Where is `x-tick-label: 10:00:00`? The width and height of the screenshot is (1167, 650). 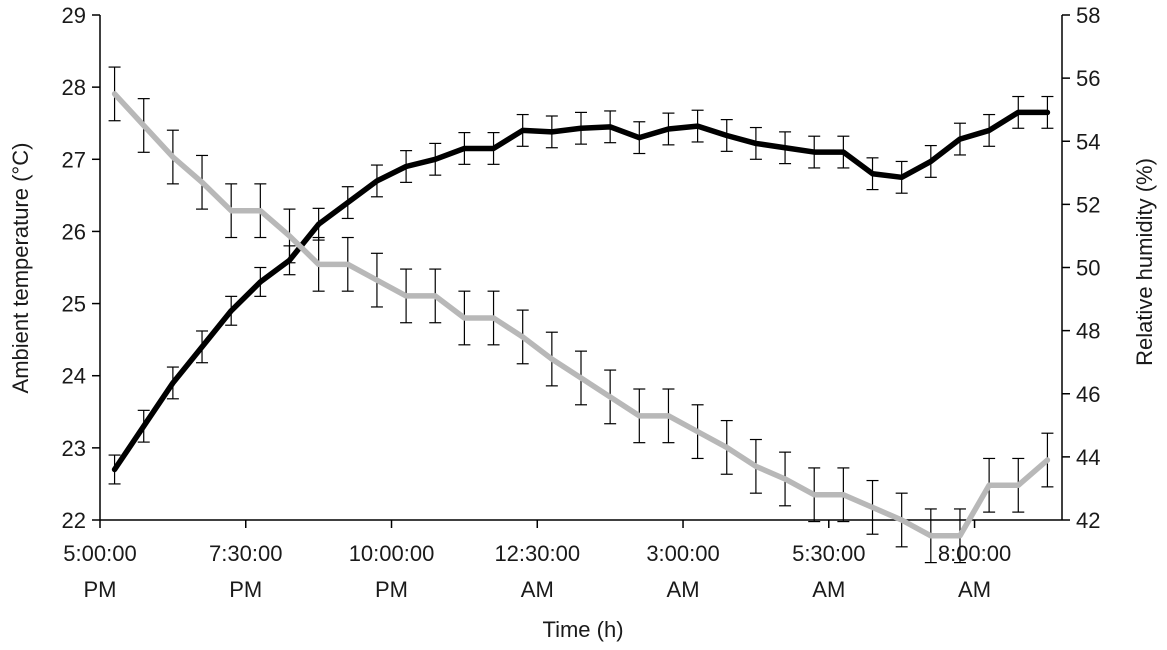
x-tick-label: 10:00:00 is located at coordinates (392, 553).